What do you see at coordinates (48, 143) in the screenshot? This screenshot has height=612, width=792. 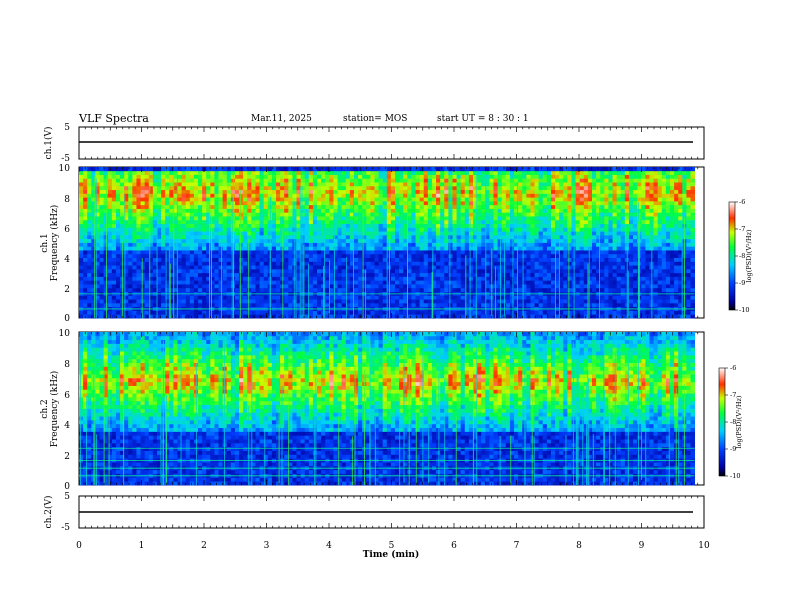 I see `ch1-wave-ylabel: ch.1(V)` at bounding box center [48, 143].